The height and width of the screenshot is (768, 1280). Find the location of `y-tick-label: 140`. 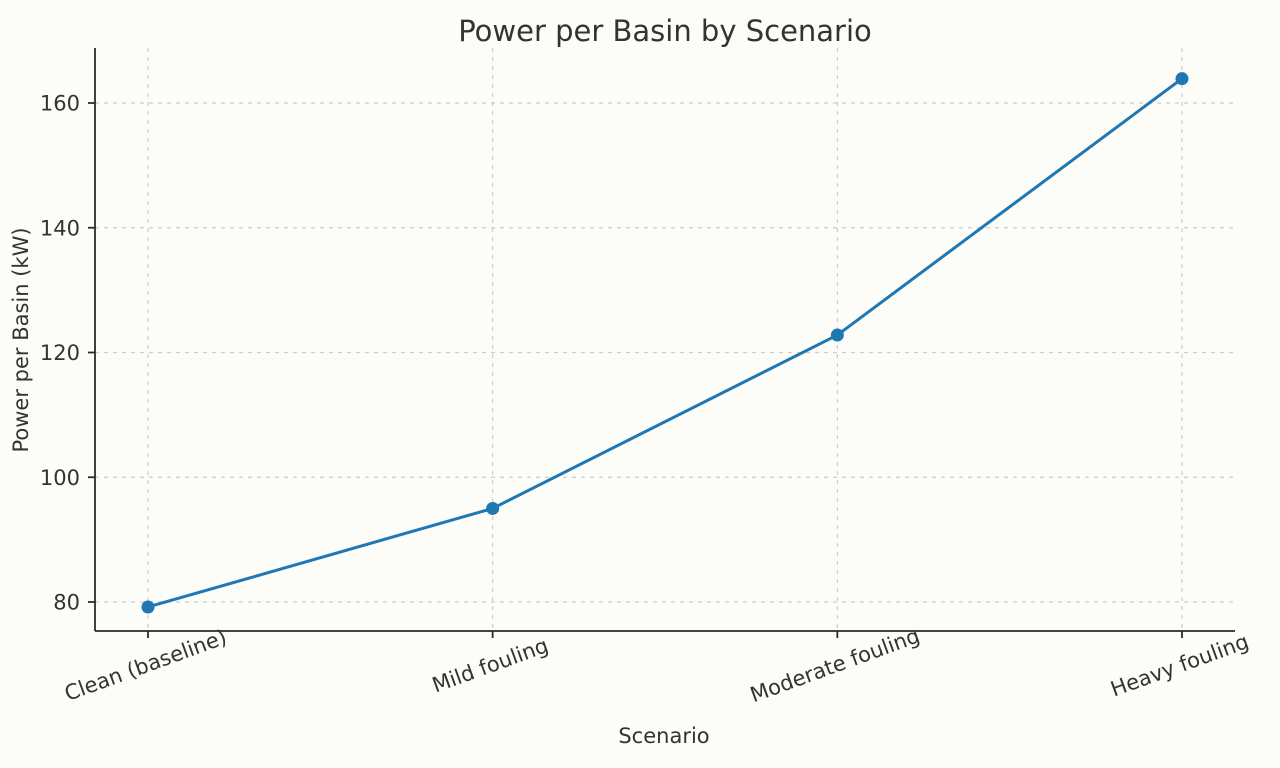

y-tick-label: 140 is located at coordinates (60, 228).